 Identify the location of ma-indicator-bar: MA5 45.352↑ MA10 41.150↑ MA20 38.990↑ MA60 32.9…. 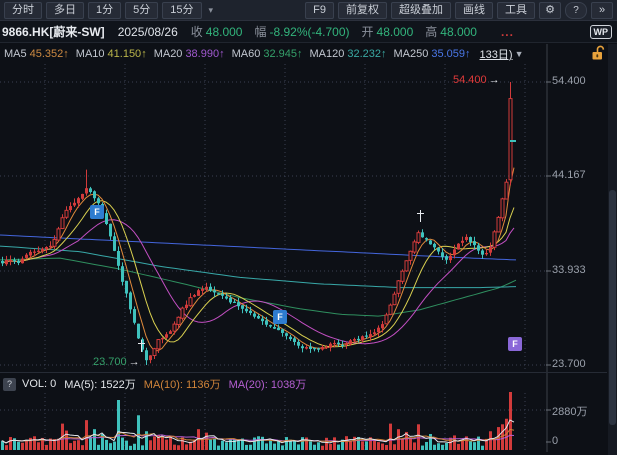
(263, 54).